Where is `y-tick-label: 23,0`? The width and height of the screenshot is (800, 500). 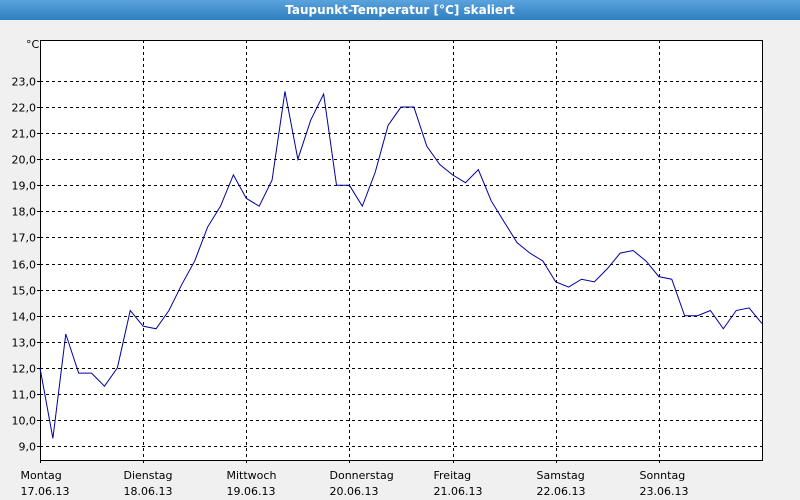 y-tick-label: 23,0 is located at coordinates (24, 82).